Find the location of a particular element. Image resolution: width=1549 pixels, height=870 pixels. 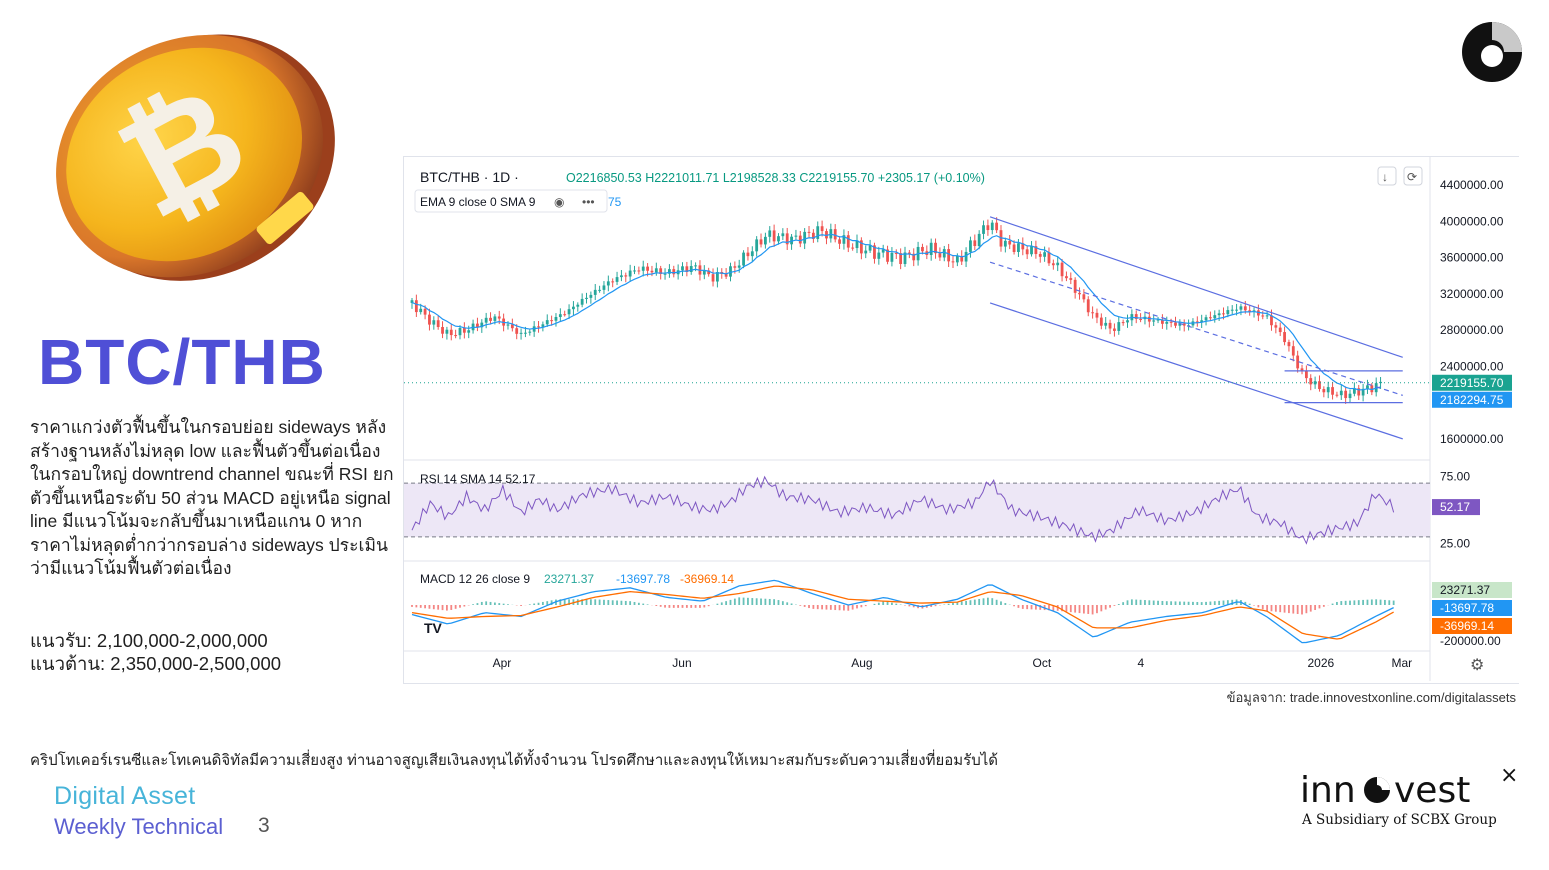

series-name: Digital Asset is located at coordinates (125, 796).